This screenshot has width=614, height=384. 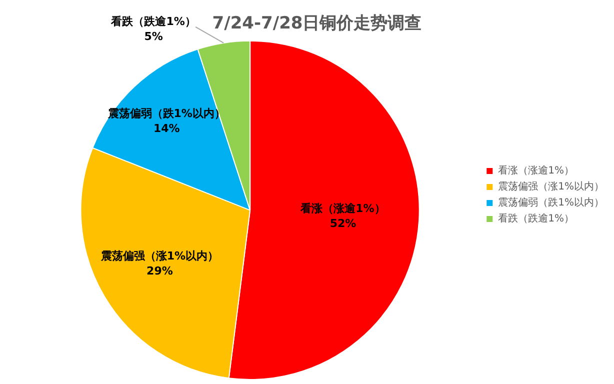 I want to click on slice-label: 震荡偏强（涨1%以内）, so click(x=159, y=255).